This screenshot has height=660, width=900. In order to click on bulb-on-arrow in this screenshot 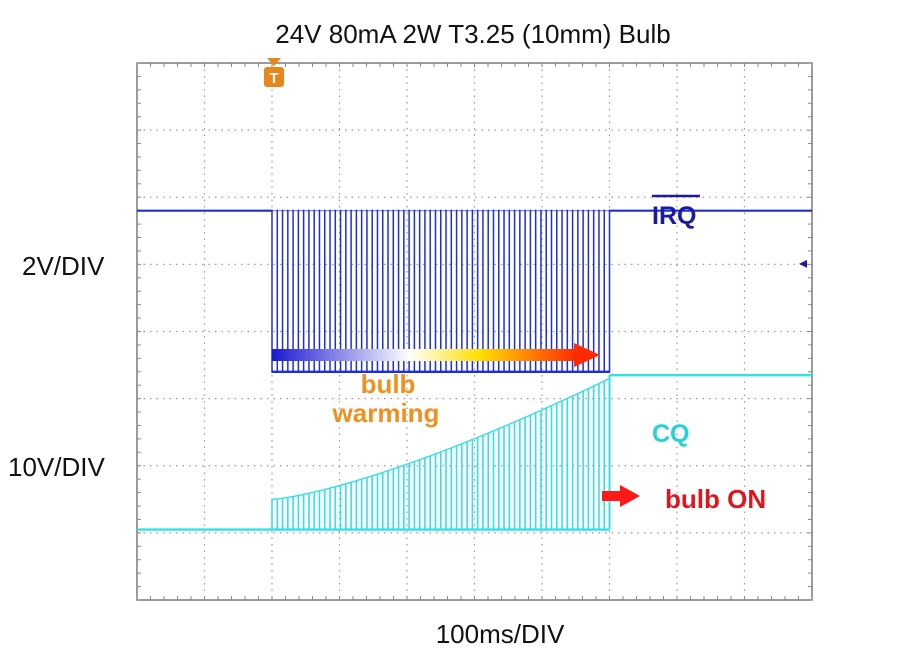, I will do `click(621, 496)`.